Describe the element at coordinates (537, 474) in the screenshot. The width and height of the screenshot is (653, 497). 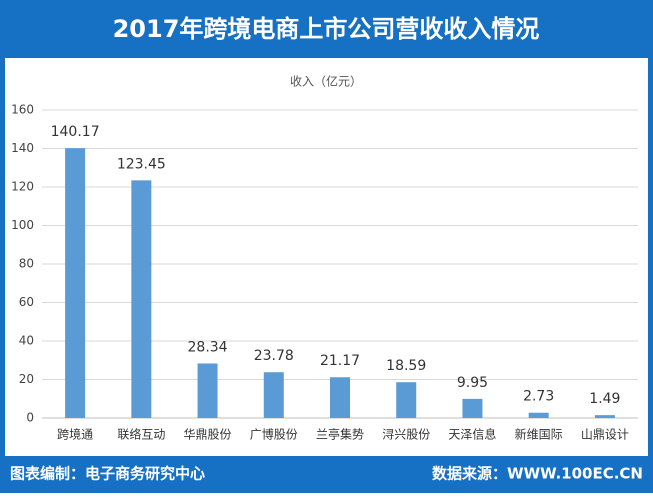
I see `footer-right: 数据来源：WWW.100EC.CN` at that location.